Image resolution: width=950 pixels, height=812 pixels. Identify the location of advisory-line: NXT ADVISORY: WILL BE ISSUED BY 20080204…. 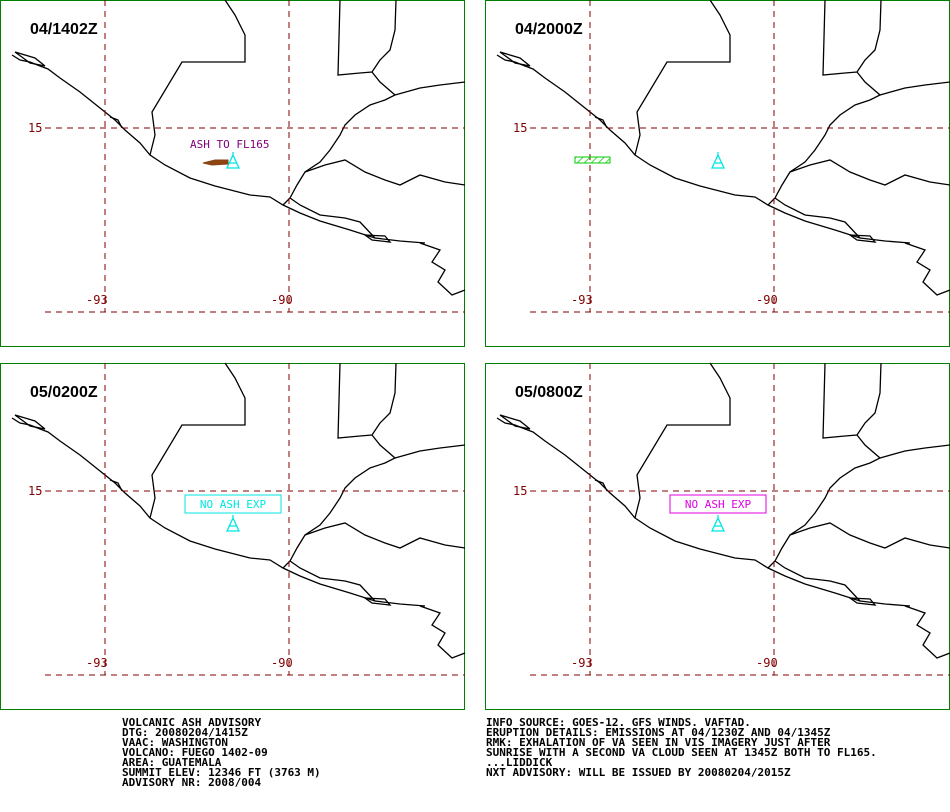
(638, 772).